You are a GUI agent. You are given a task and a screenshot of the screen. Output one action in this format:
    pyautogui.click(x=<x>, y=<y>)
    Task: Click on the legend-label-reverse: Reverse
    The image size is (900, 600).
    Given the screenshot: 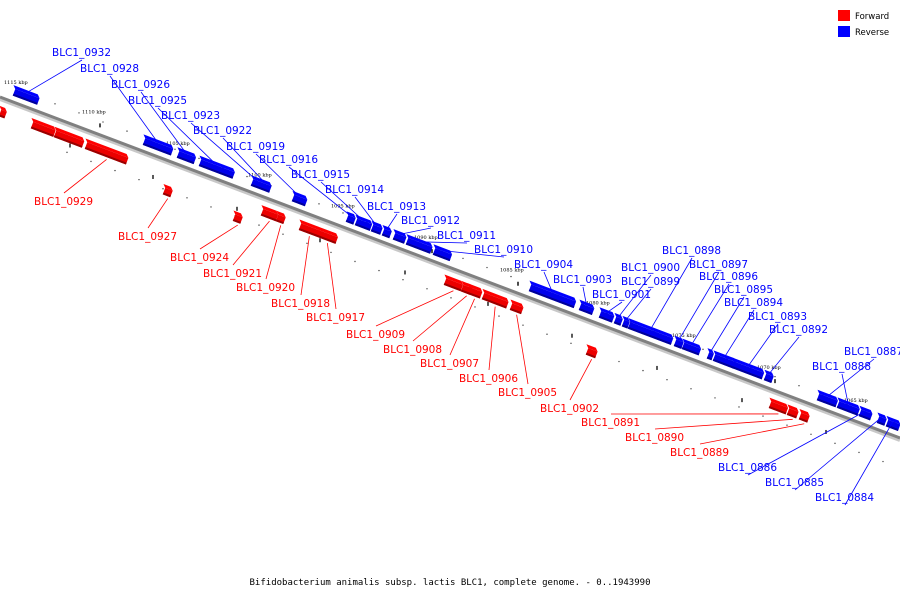 What is the action you would take?
    pyautogui.click(x=872, y=33)
    